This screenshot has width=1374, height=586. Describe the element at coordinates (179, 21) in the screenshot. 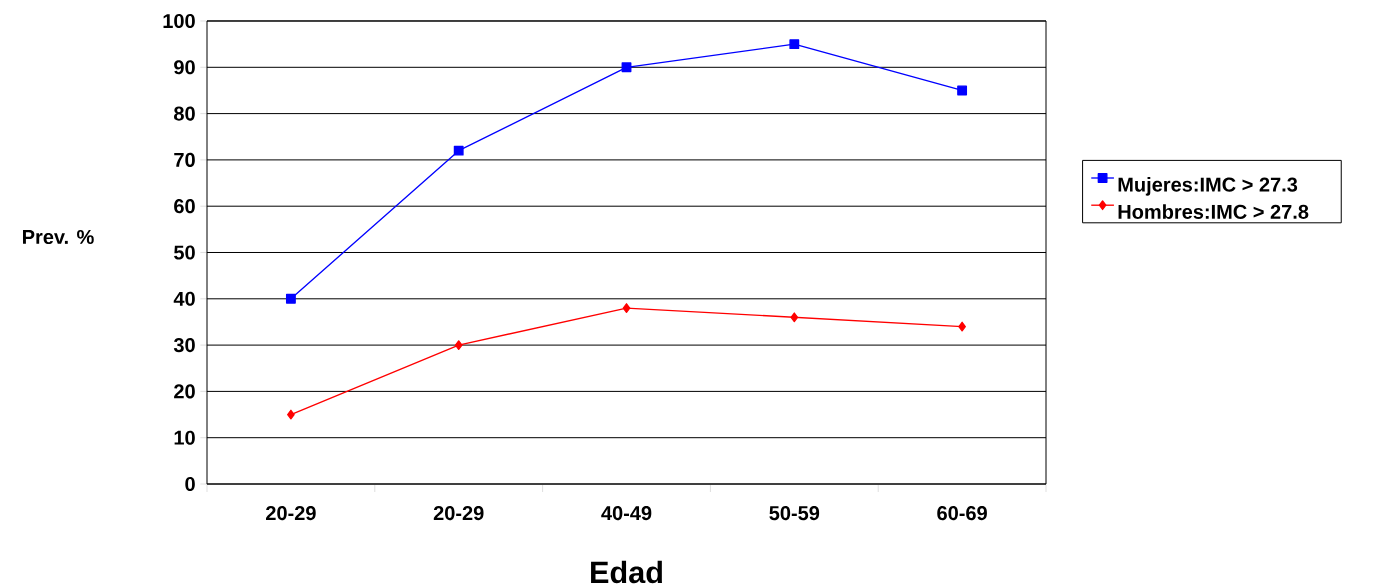

I see `y-tick-label: 100` at that location.